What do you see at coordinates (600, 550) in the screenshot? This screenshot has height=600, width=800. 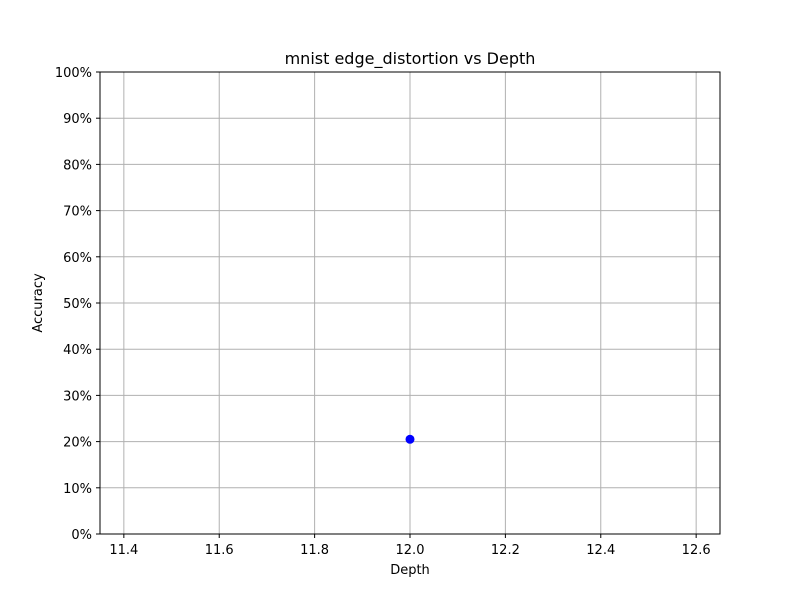 I see `x-tick-label: 12.4` at bounding box center [600, 550].